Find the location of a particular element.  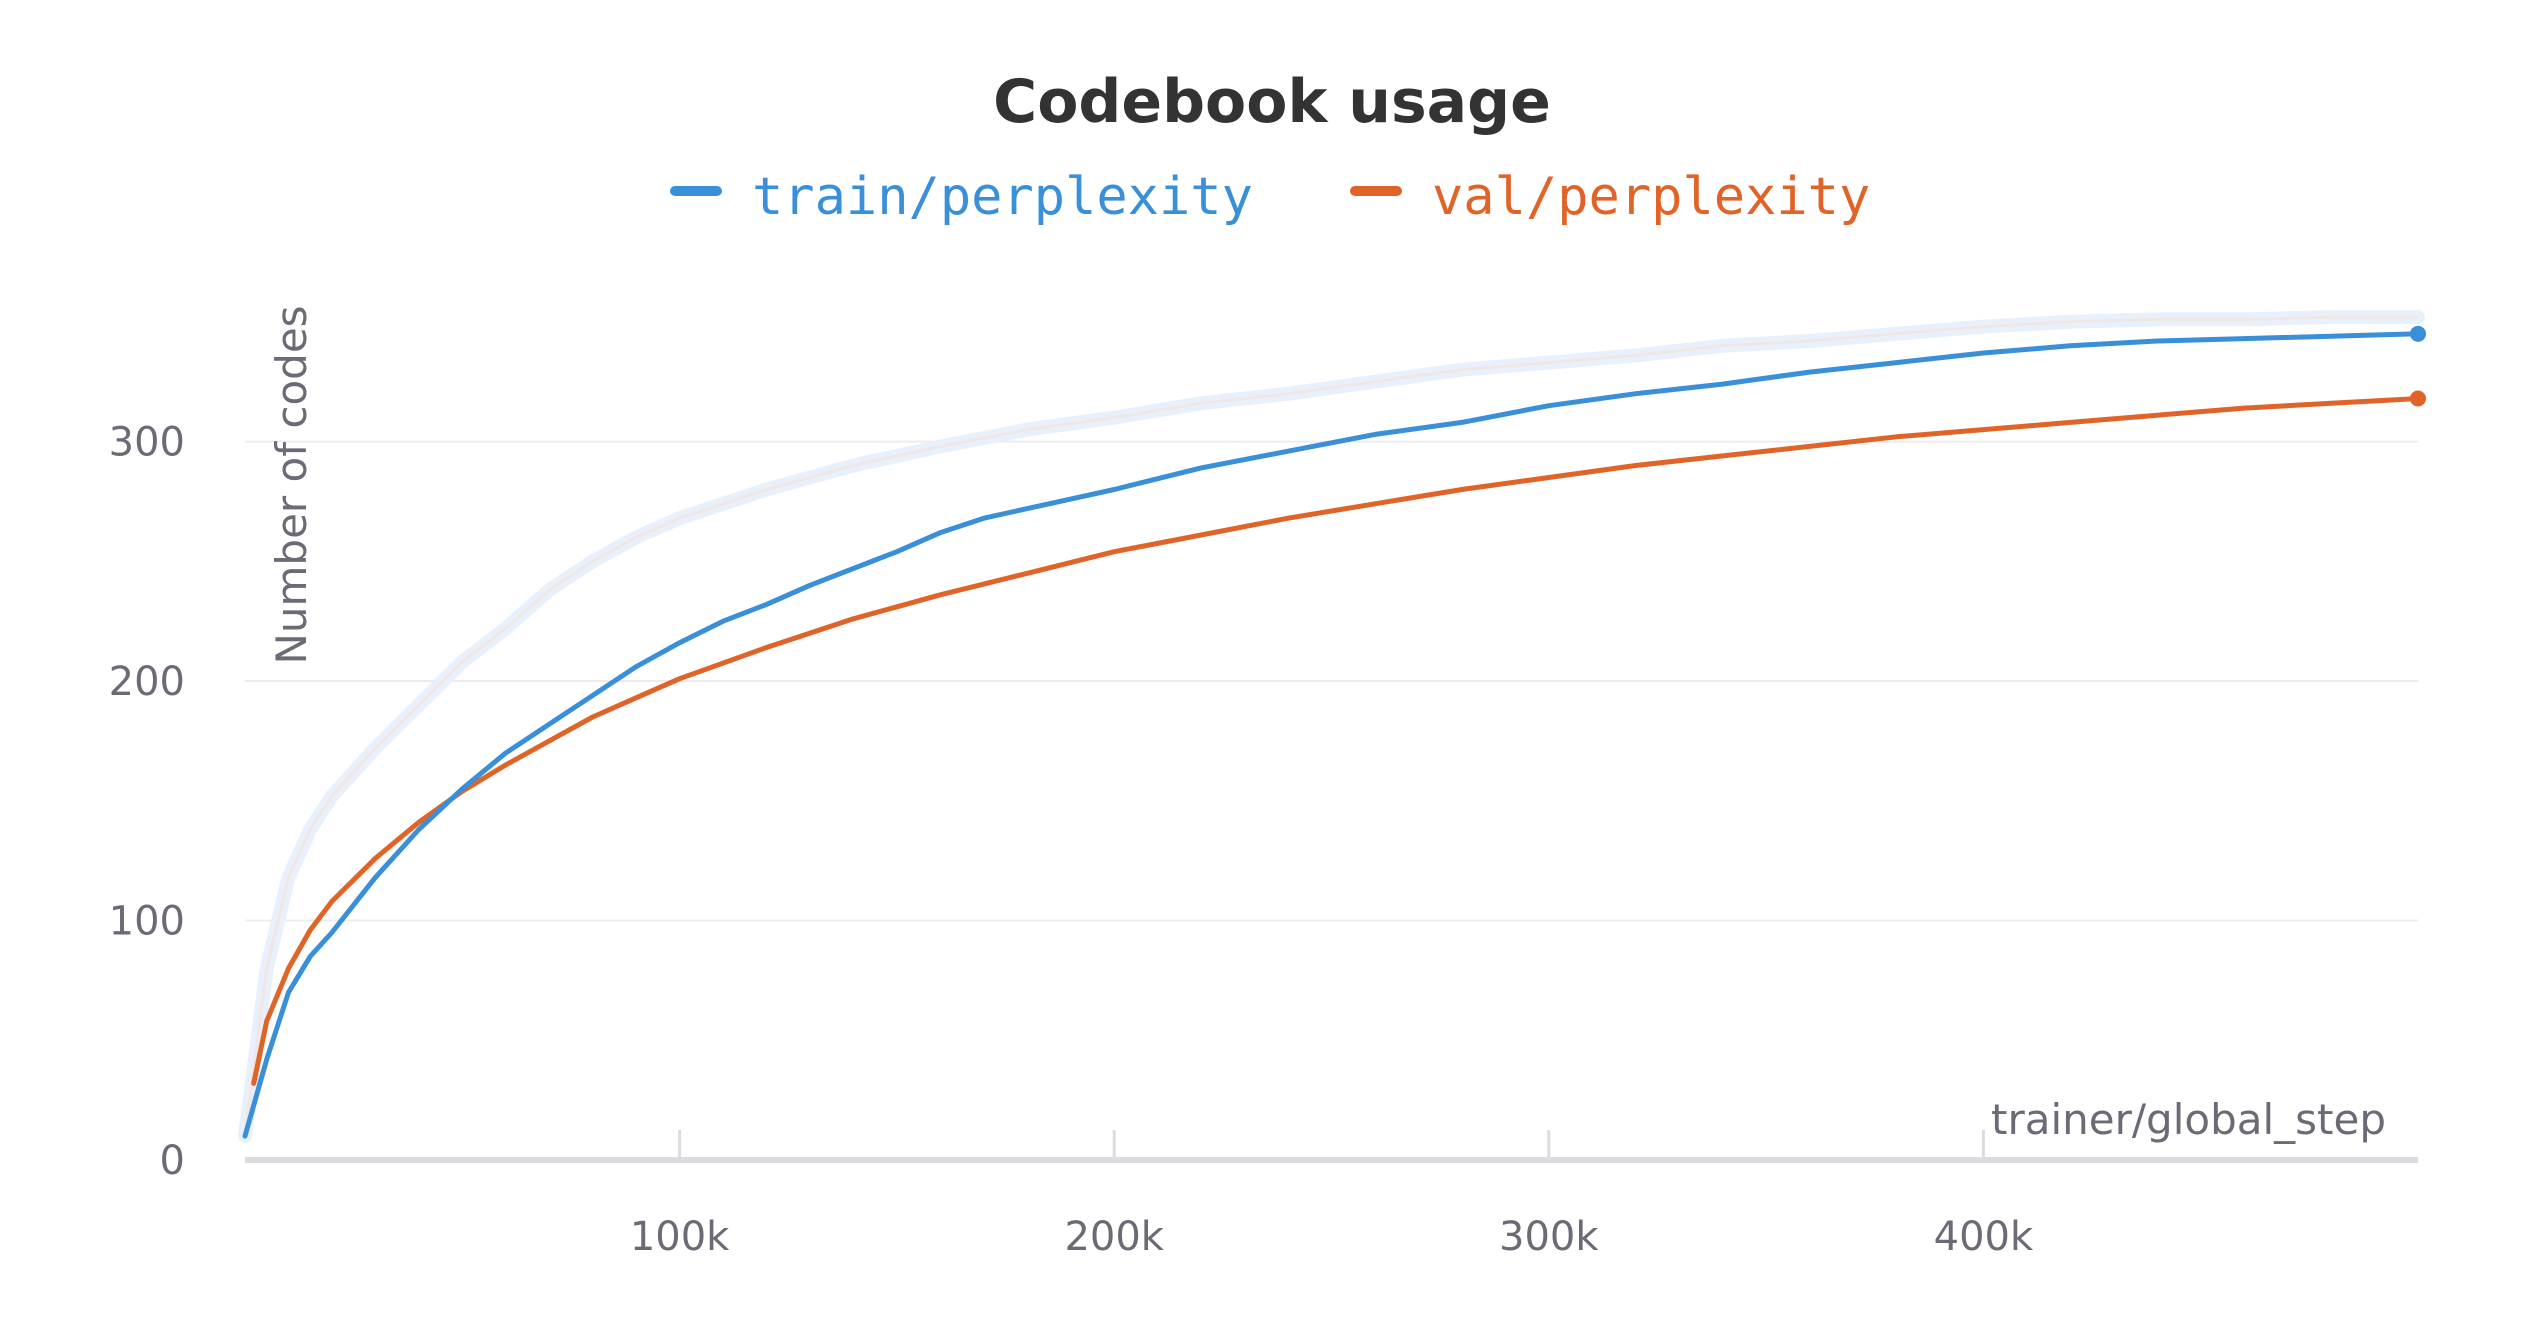

legend-label-val: val/perplexity is located at coordinates (1651, 197).